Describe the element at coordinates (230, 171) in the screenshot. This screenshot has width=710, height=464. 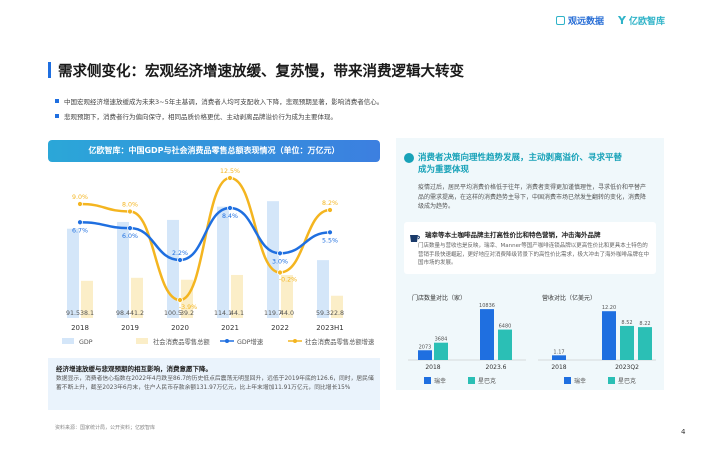
I see `retail-growth-label: 12.5%` at that location.